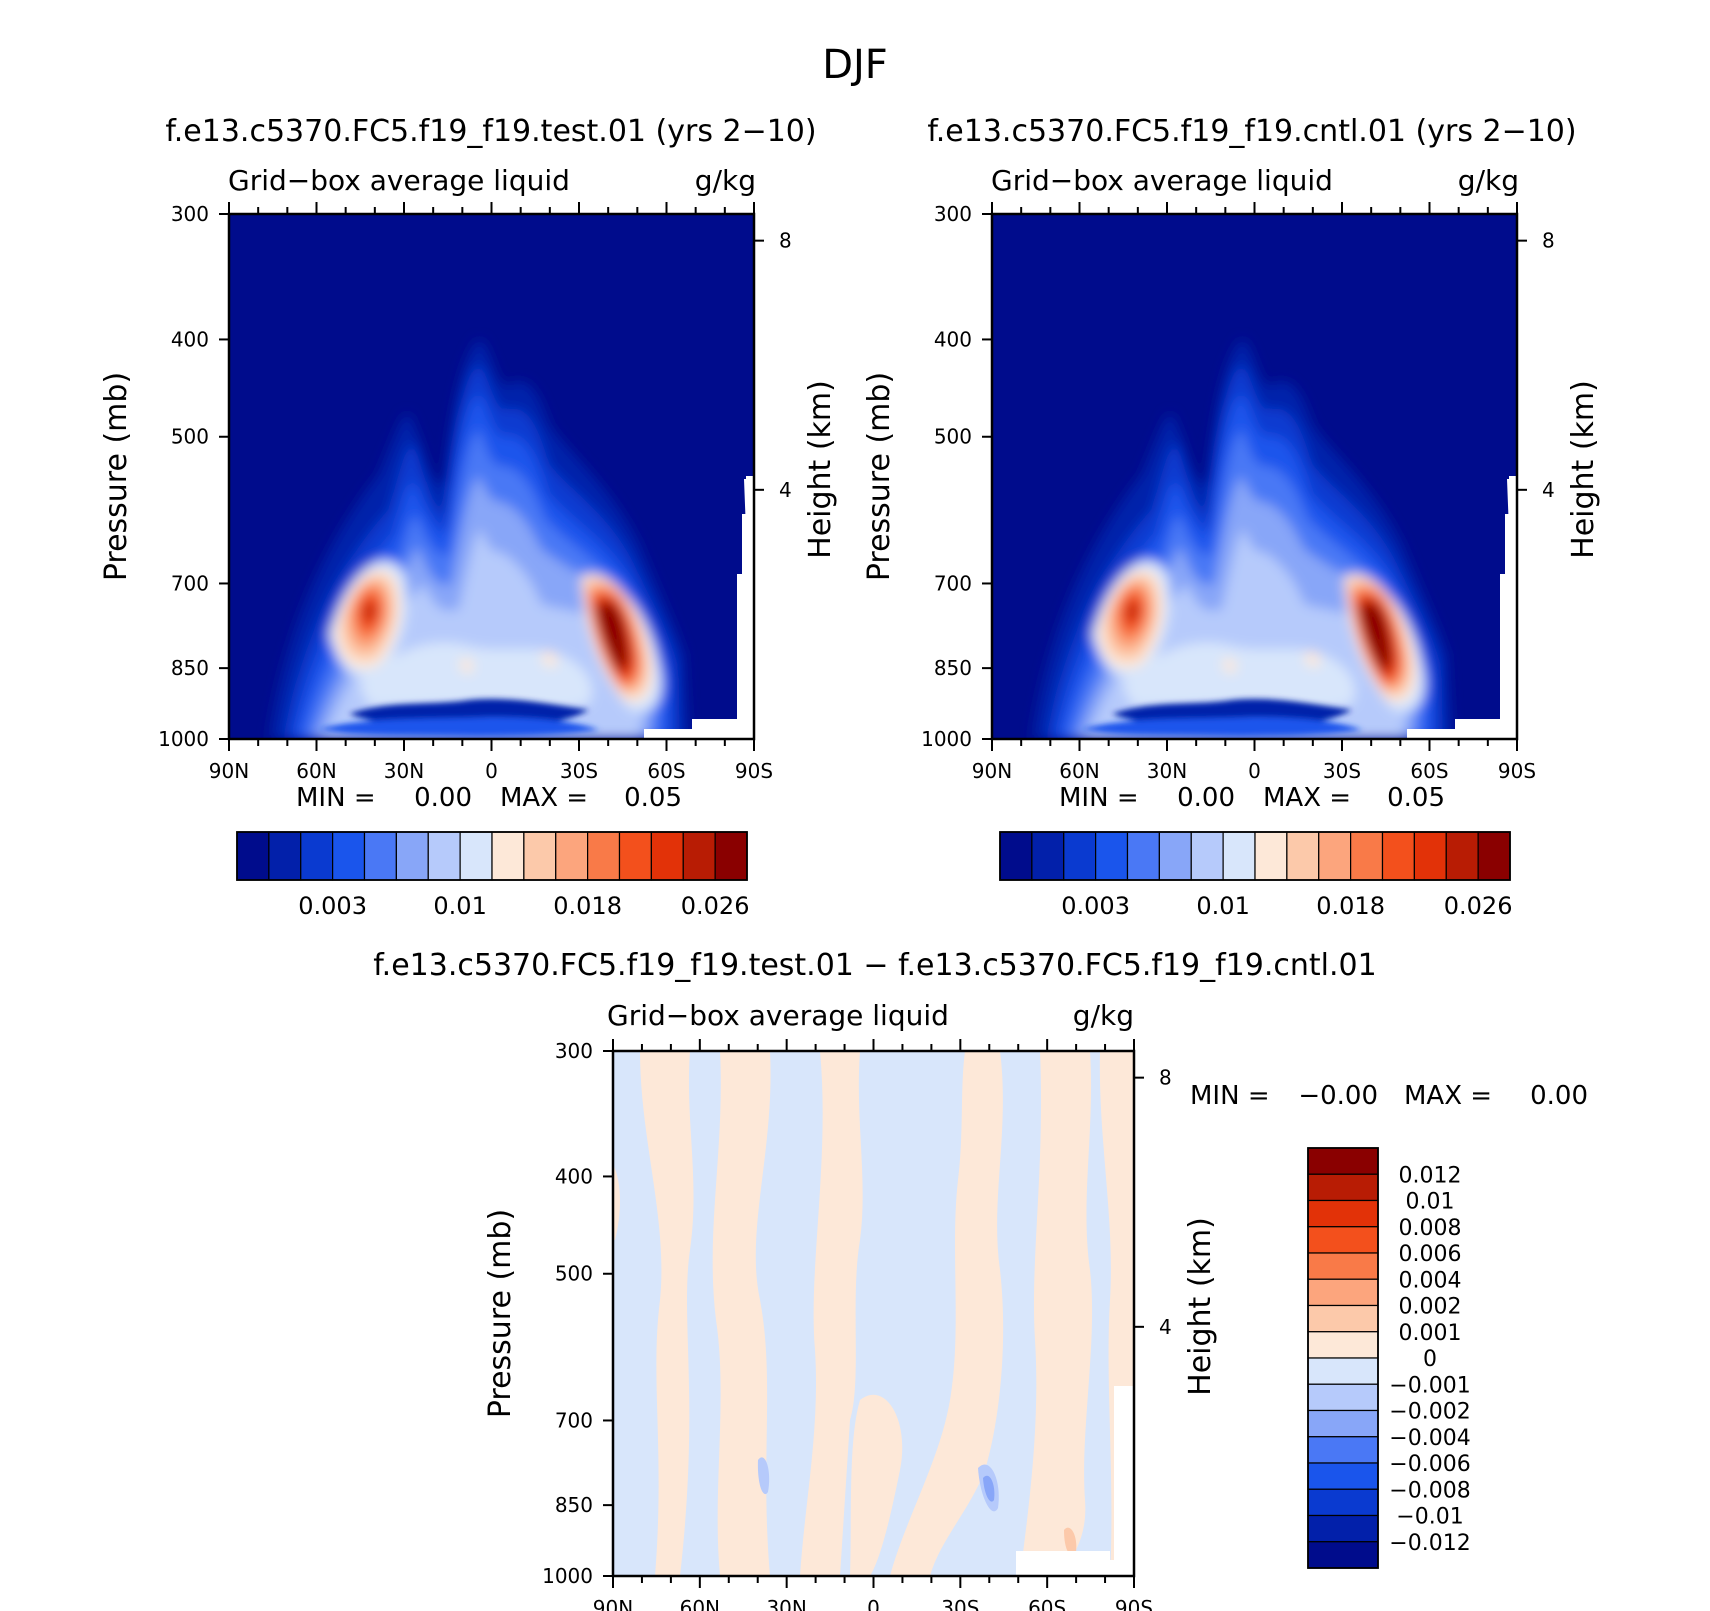  What do you see at coordinates (1429, 1438) in the screenshot?
I see `diff-colorbar-label: −0.004` at bounding box center [1429, 1438].